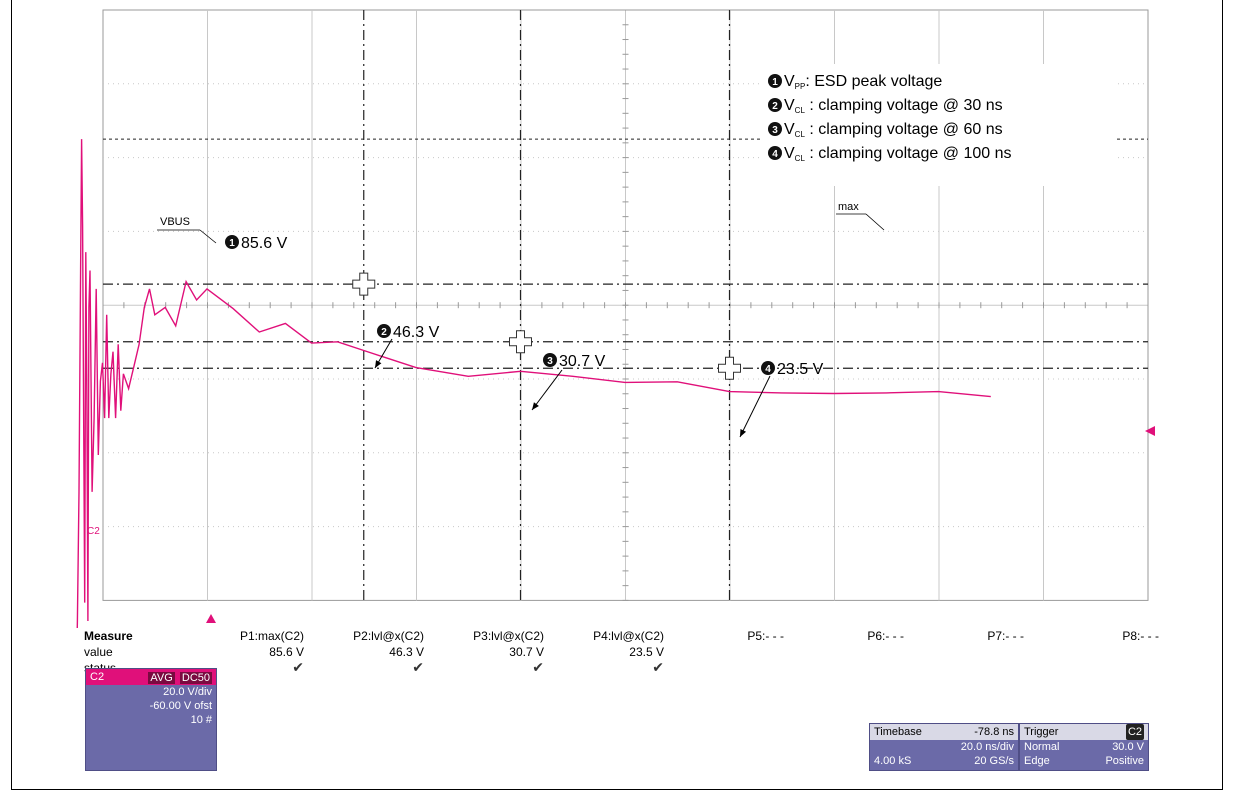 Image resolution: width=1233 pixels, height=792 pixels. What do you see at coordinates (893, 130) in the screenshot?
I see `svg-text: VCL : clamping voltage @ 60 ns` at bounding box center [893, 130].